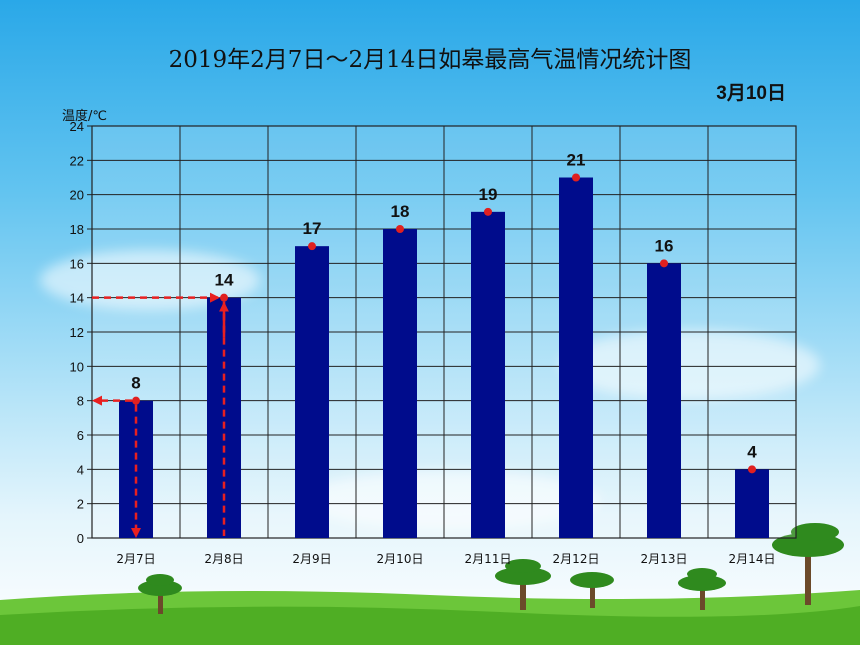 The image size is (860, 645). I want to click on y-tick-label: 14, so click(77, 298).